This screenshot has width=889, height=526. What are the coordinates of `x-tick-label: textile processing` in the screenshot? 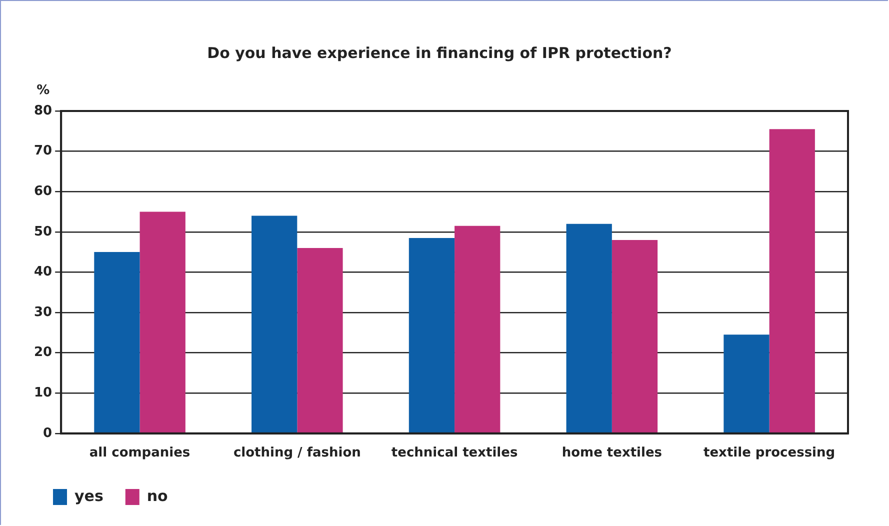 It's located at (770, 453).